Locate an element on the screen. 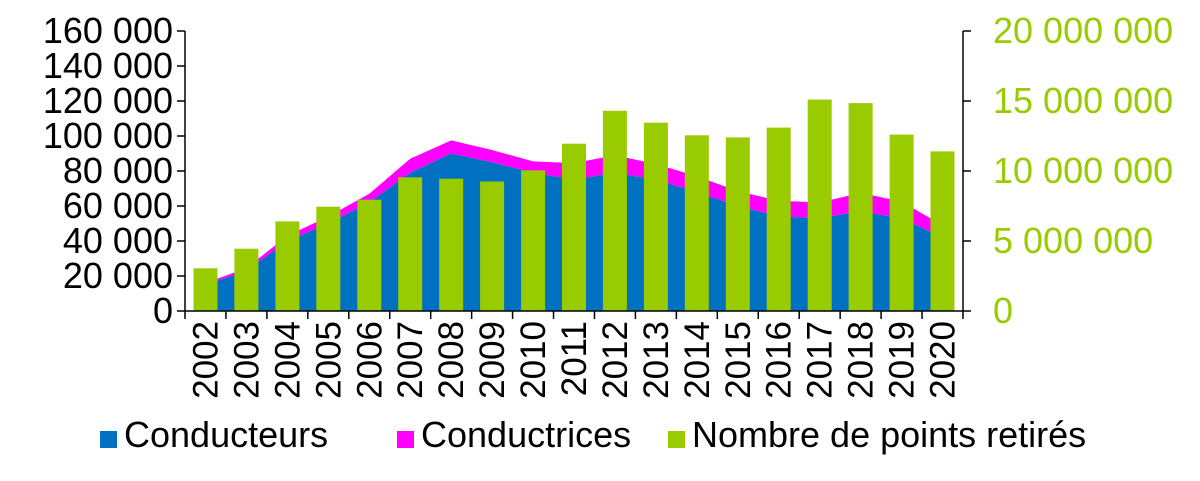 This screenshot has height=481, width=1200. y-left-tick-label: 120 000 is located at coordinates (108, 100).